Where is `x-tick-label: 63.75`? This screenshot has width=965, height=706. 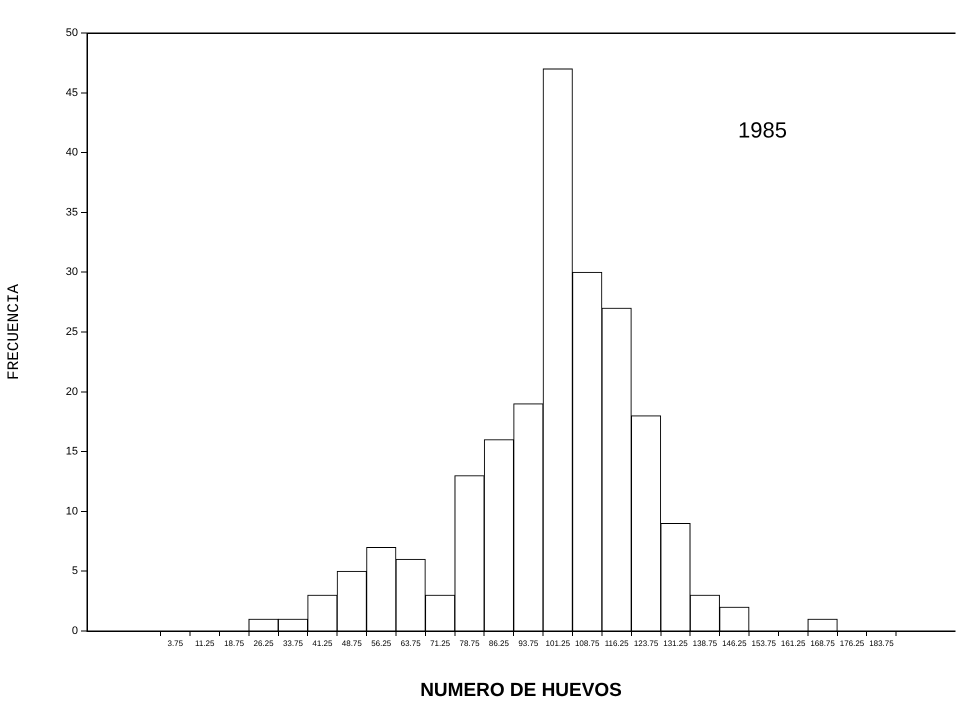
x-tick-label: 63.75 is located at coordinates (411, 643).